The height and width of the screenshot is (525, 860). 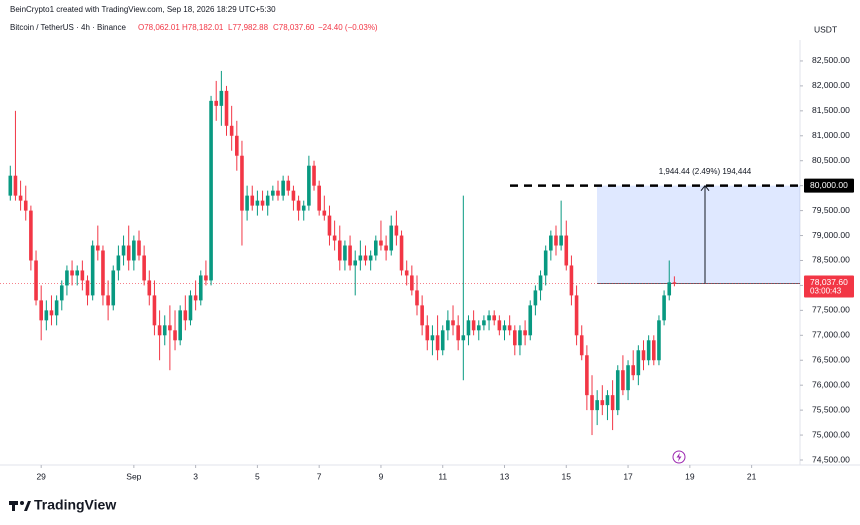 I want to click on y-tick-label: 82,500.00, so click(x=831, y=60).